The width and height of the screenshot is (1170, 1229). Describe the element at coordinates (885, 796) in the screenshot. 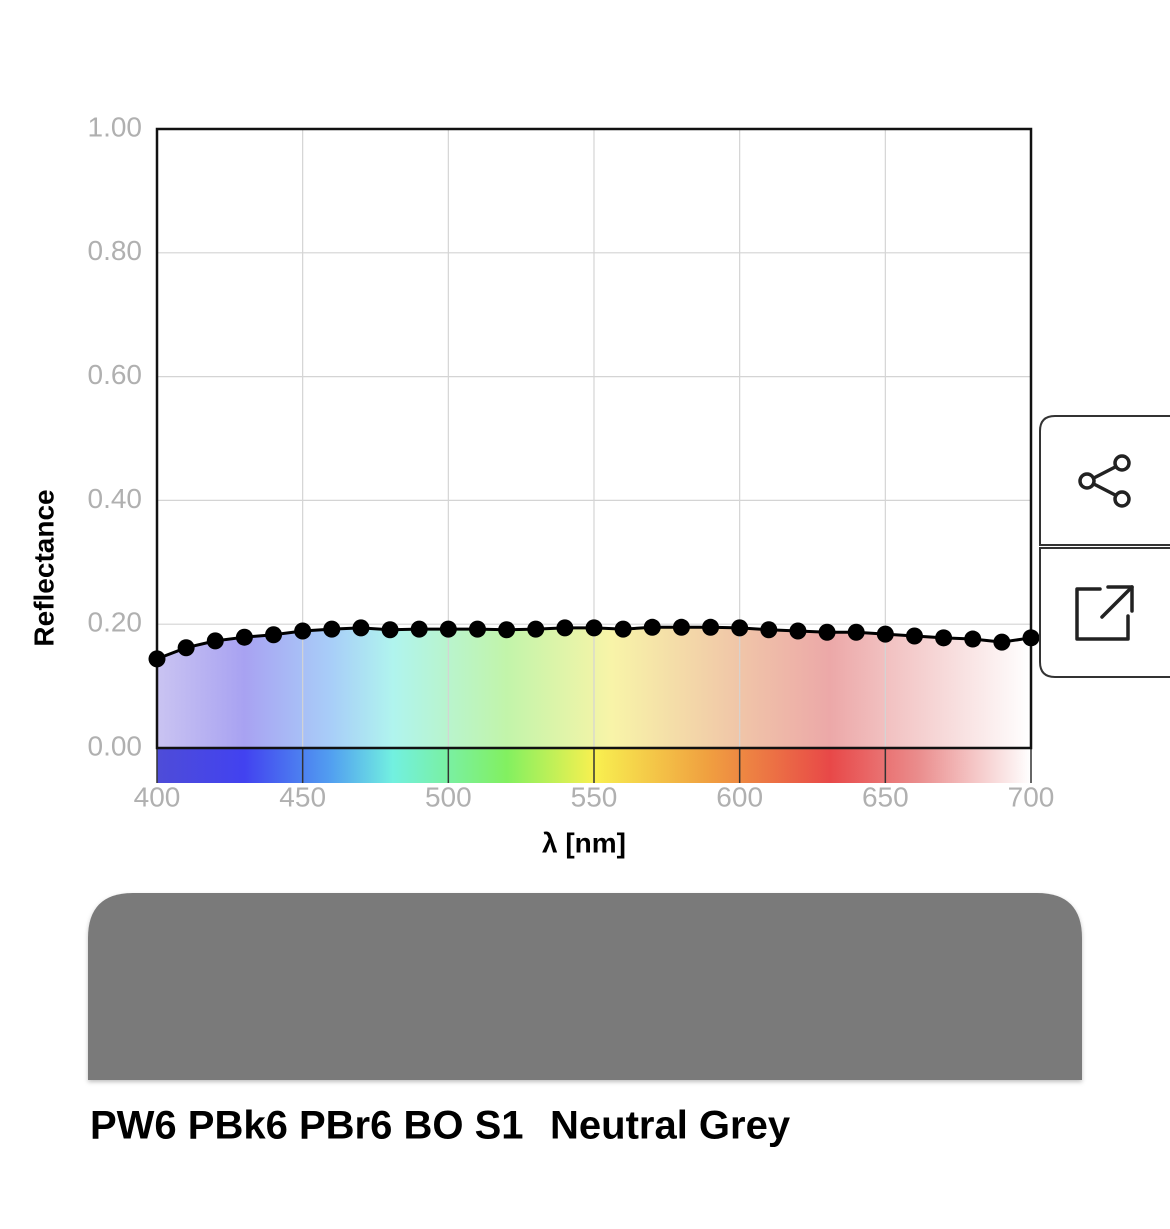

I see `x-tick-label: 650` at that location.